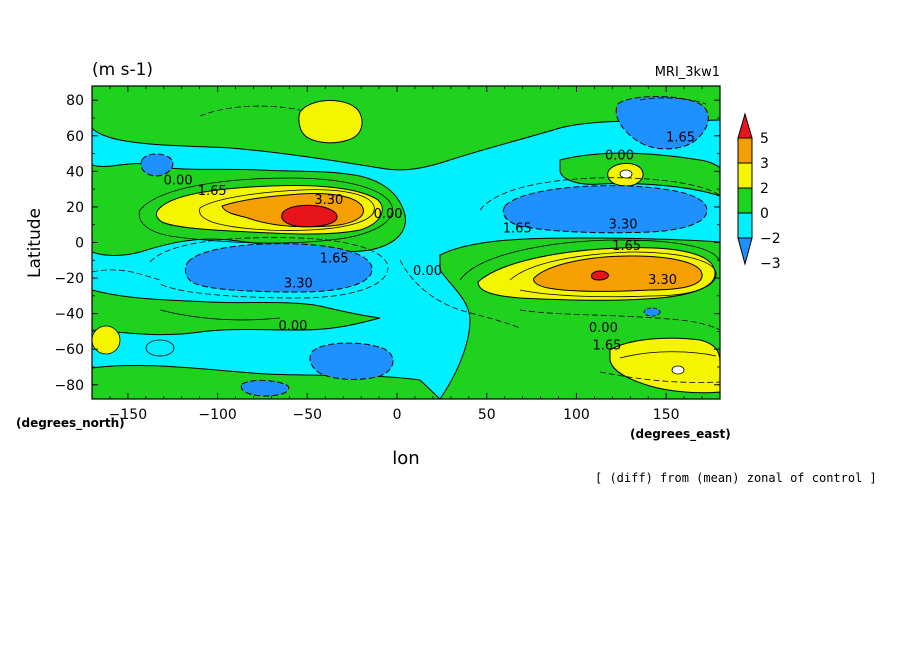 The width and height of the screenshot is (904, 654). I want to click on x-units-label: (degrees_east), so click(680, 434).